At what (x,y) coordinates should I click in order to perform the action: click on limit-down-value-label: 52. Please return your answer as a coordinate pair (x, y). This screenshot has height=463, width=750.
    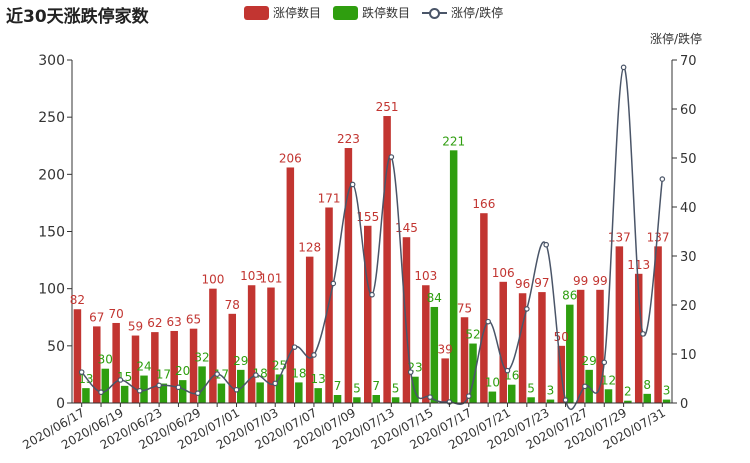
    Looking at the image, I should click on (472, 335).